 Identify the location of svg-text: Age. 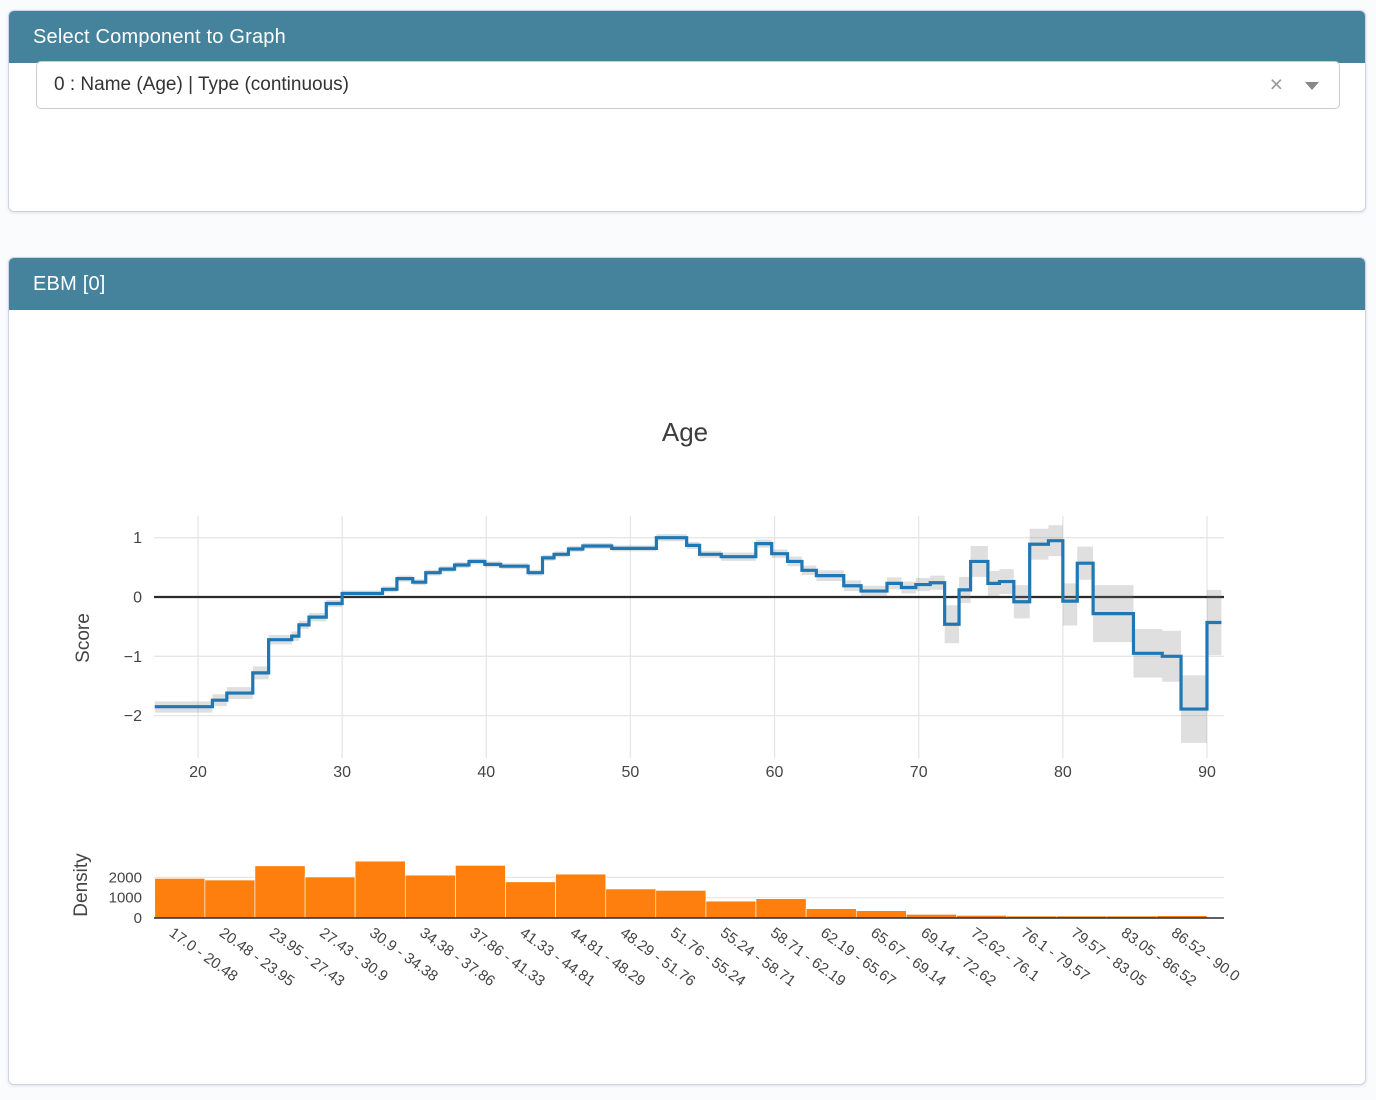
(685, 432).